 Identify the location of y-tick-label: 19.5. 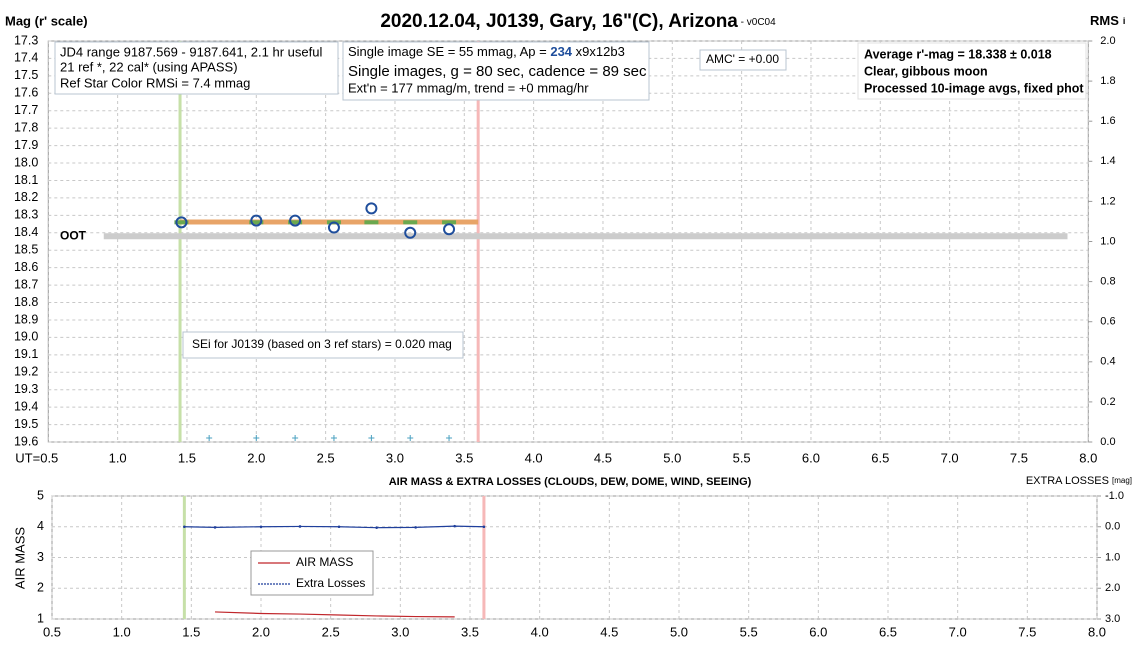
(26, 424).